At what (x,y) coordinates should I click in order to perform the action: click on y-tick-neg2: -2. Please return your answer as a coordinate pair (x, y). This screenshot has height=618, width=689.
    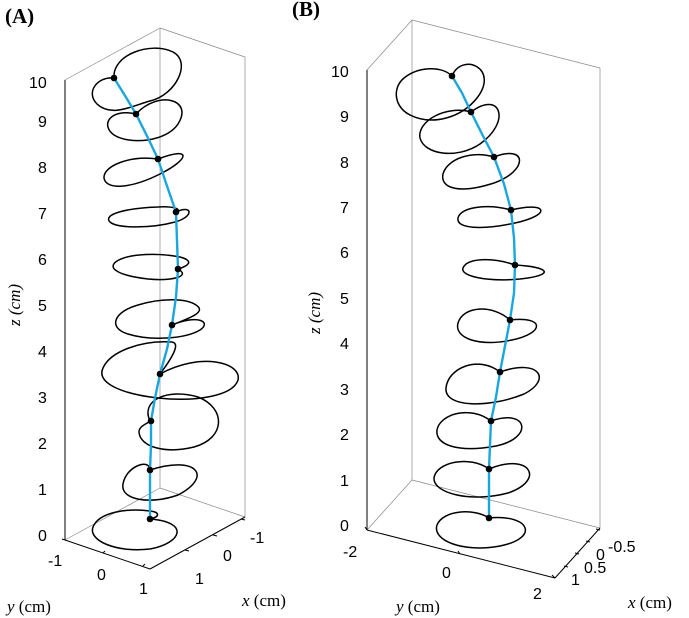
    Looking at the image, I should click on (350, 552).